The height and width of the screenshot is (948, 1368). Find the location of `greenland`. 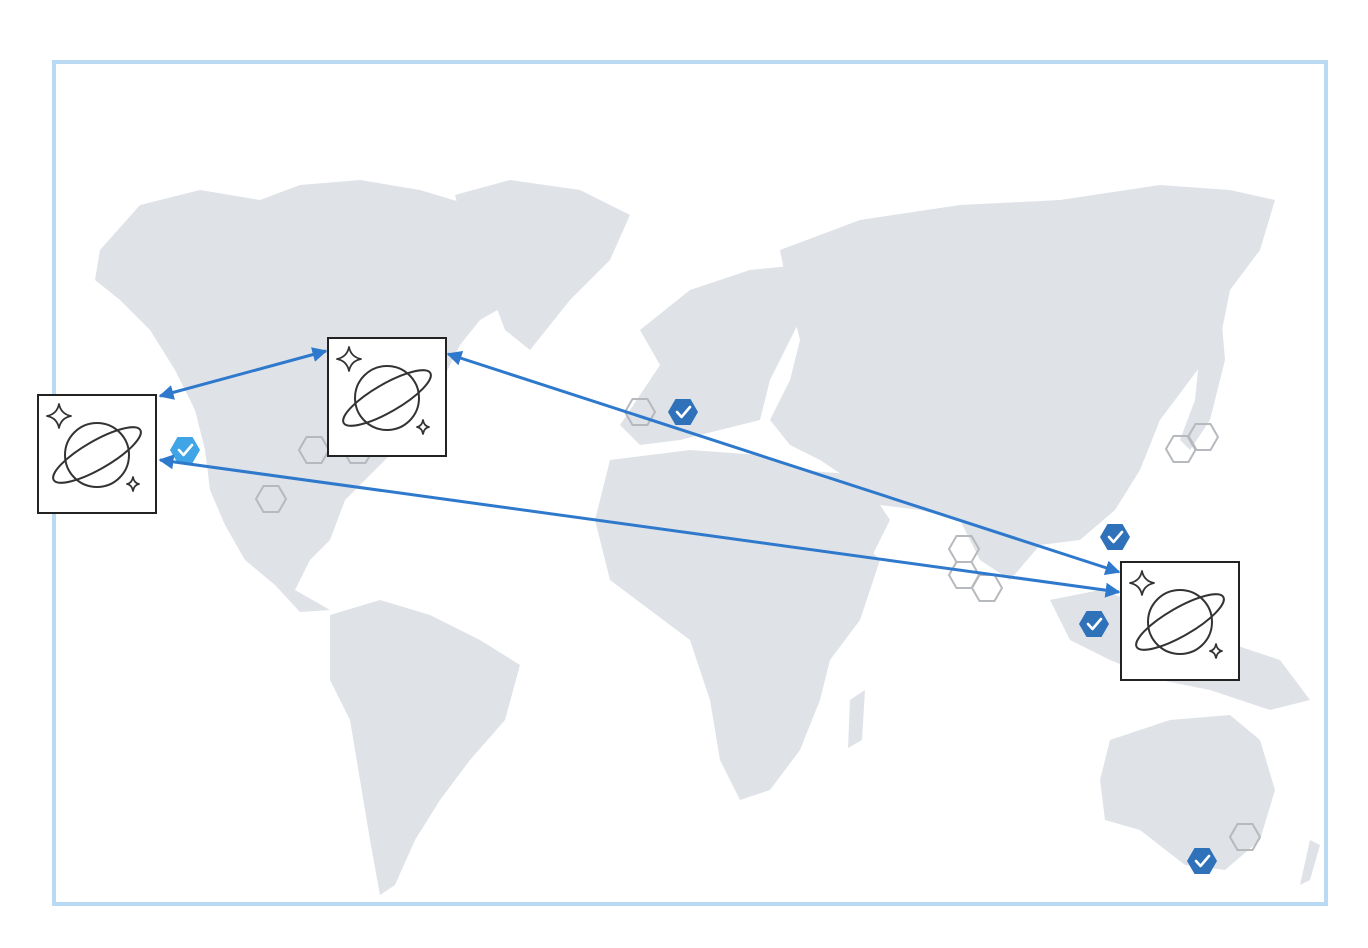

greenland is located at coordinates (542, 265).